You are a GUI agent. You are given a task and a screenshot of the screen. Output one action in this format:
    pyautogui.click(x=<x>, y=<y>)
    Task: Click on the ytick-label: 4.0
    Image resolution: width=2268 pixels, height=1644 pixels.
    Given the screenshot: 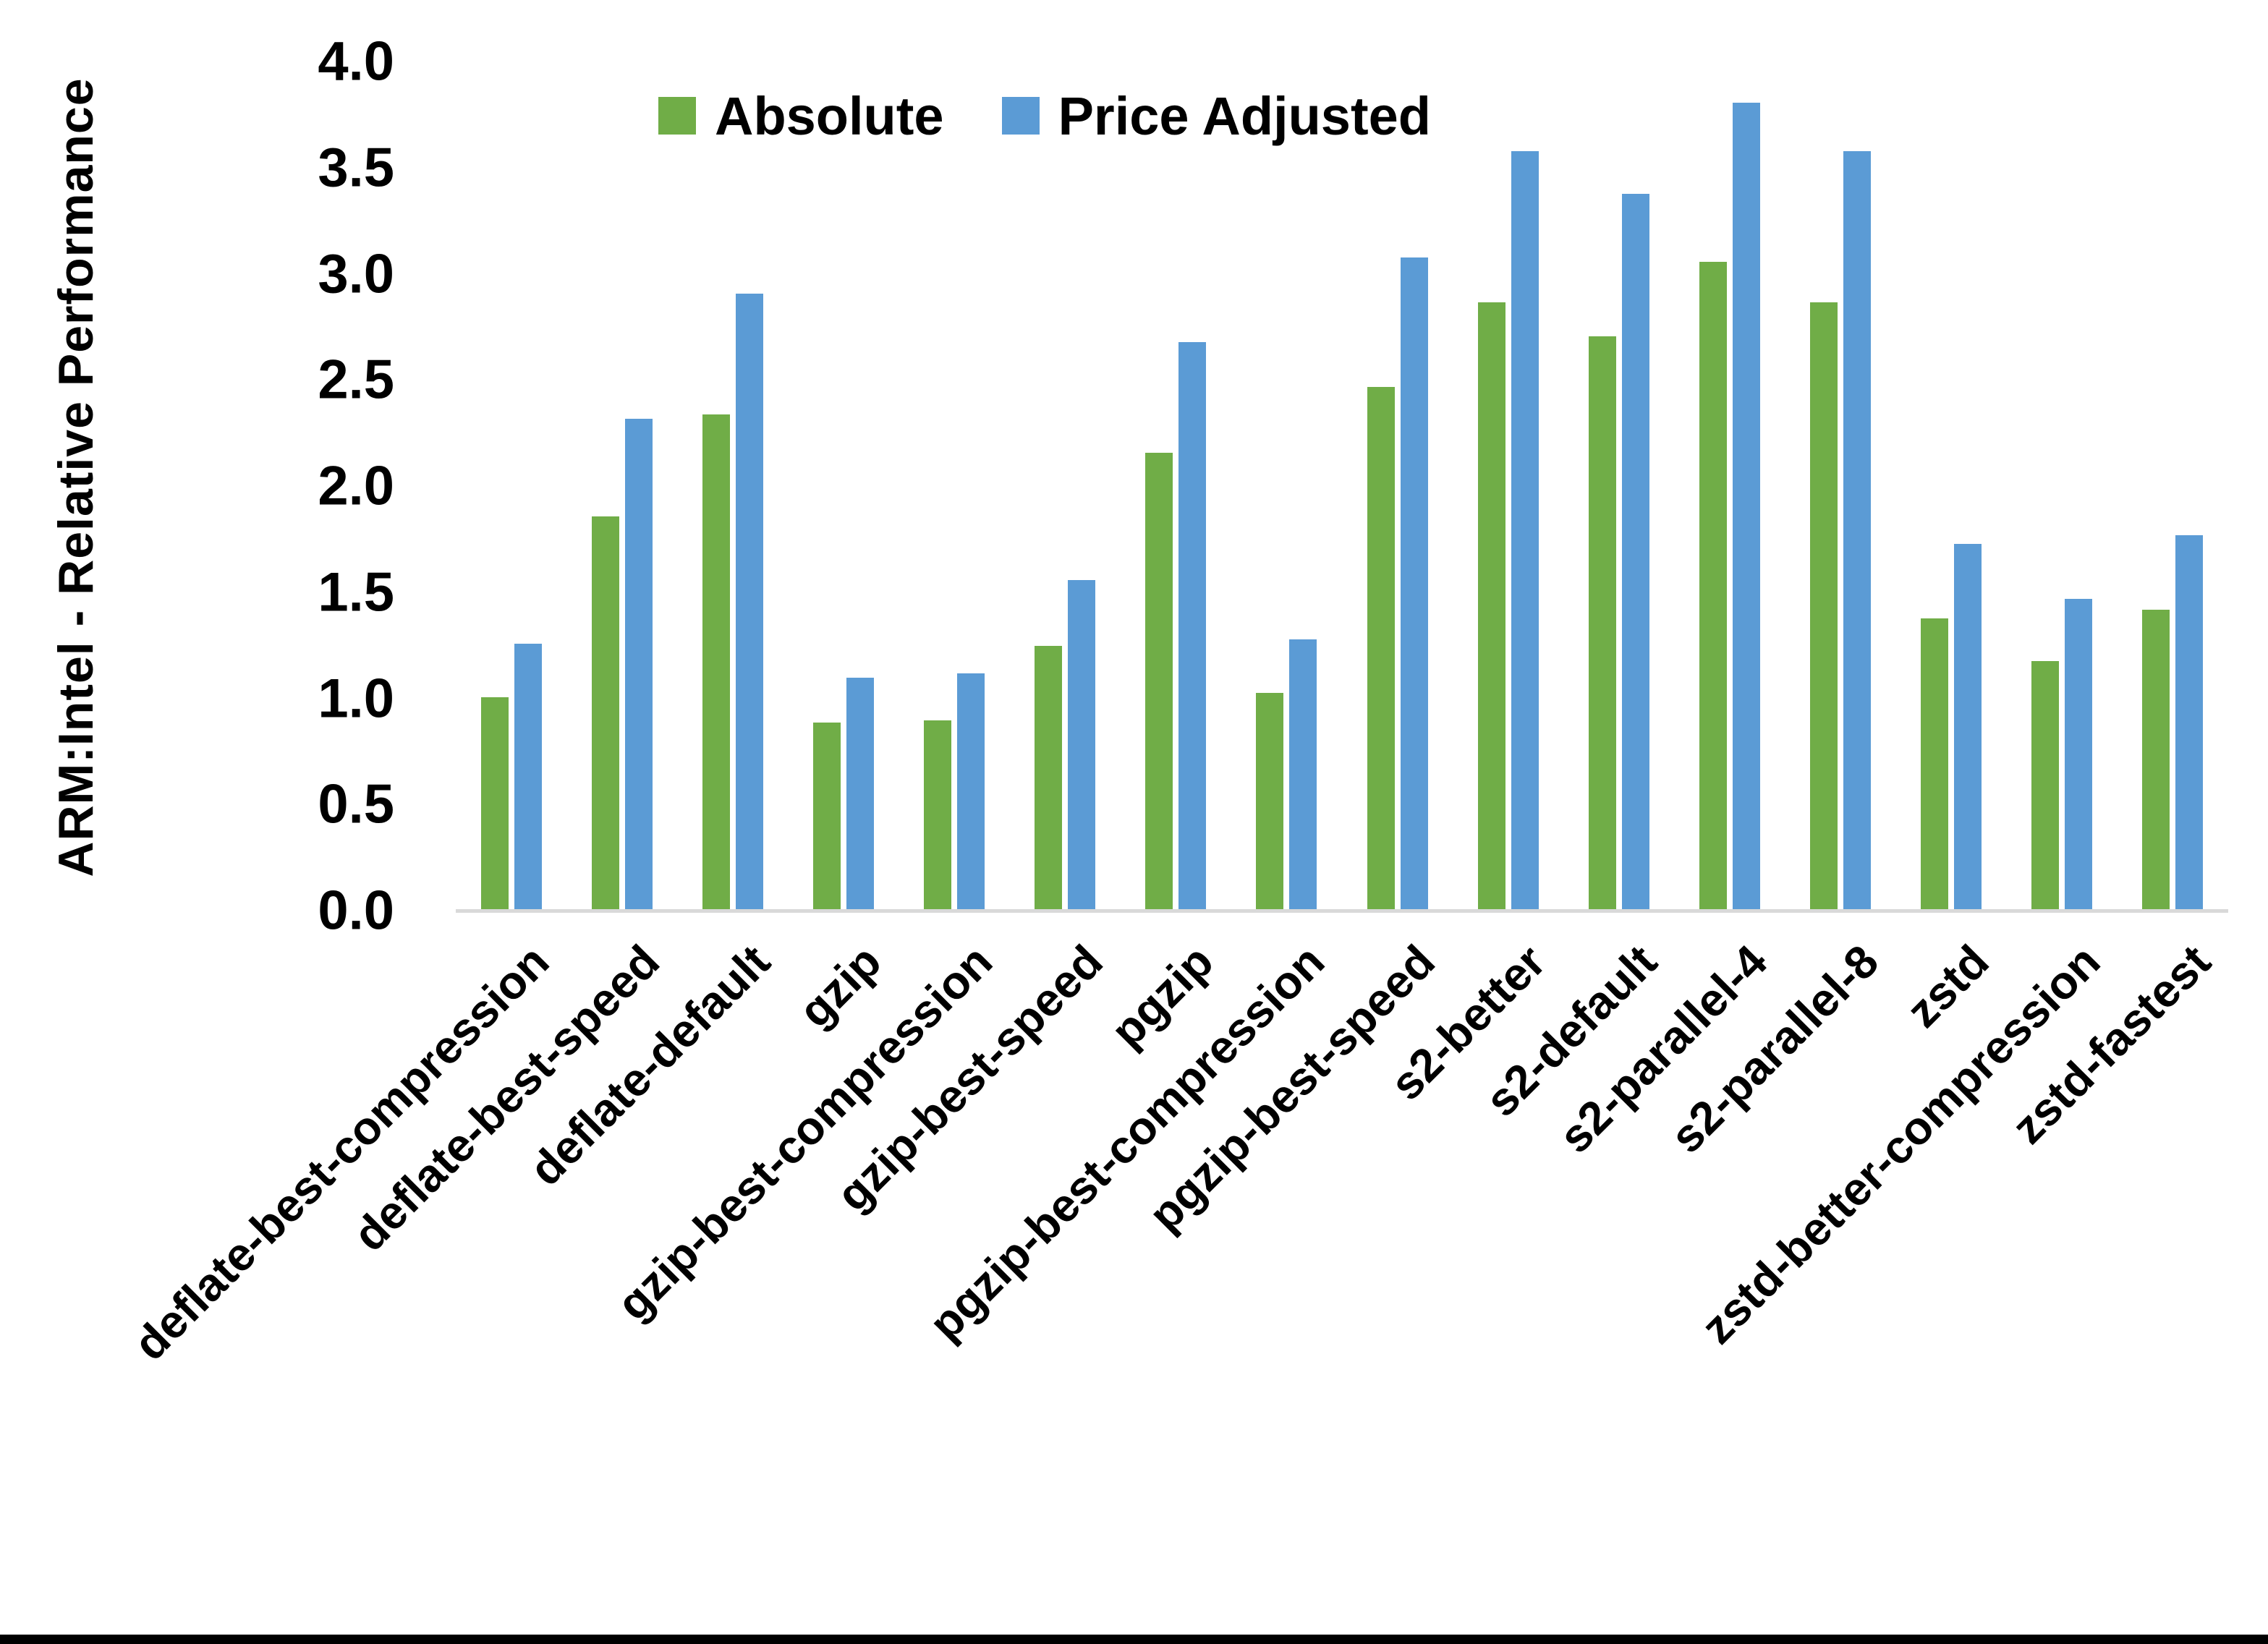 What is the action you would take?
    pyautogui.click(x=356, y=61)
    